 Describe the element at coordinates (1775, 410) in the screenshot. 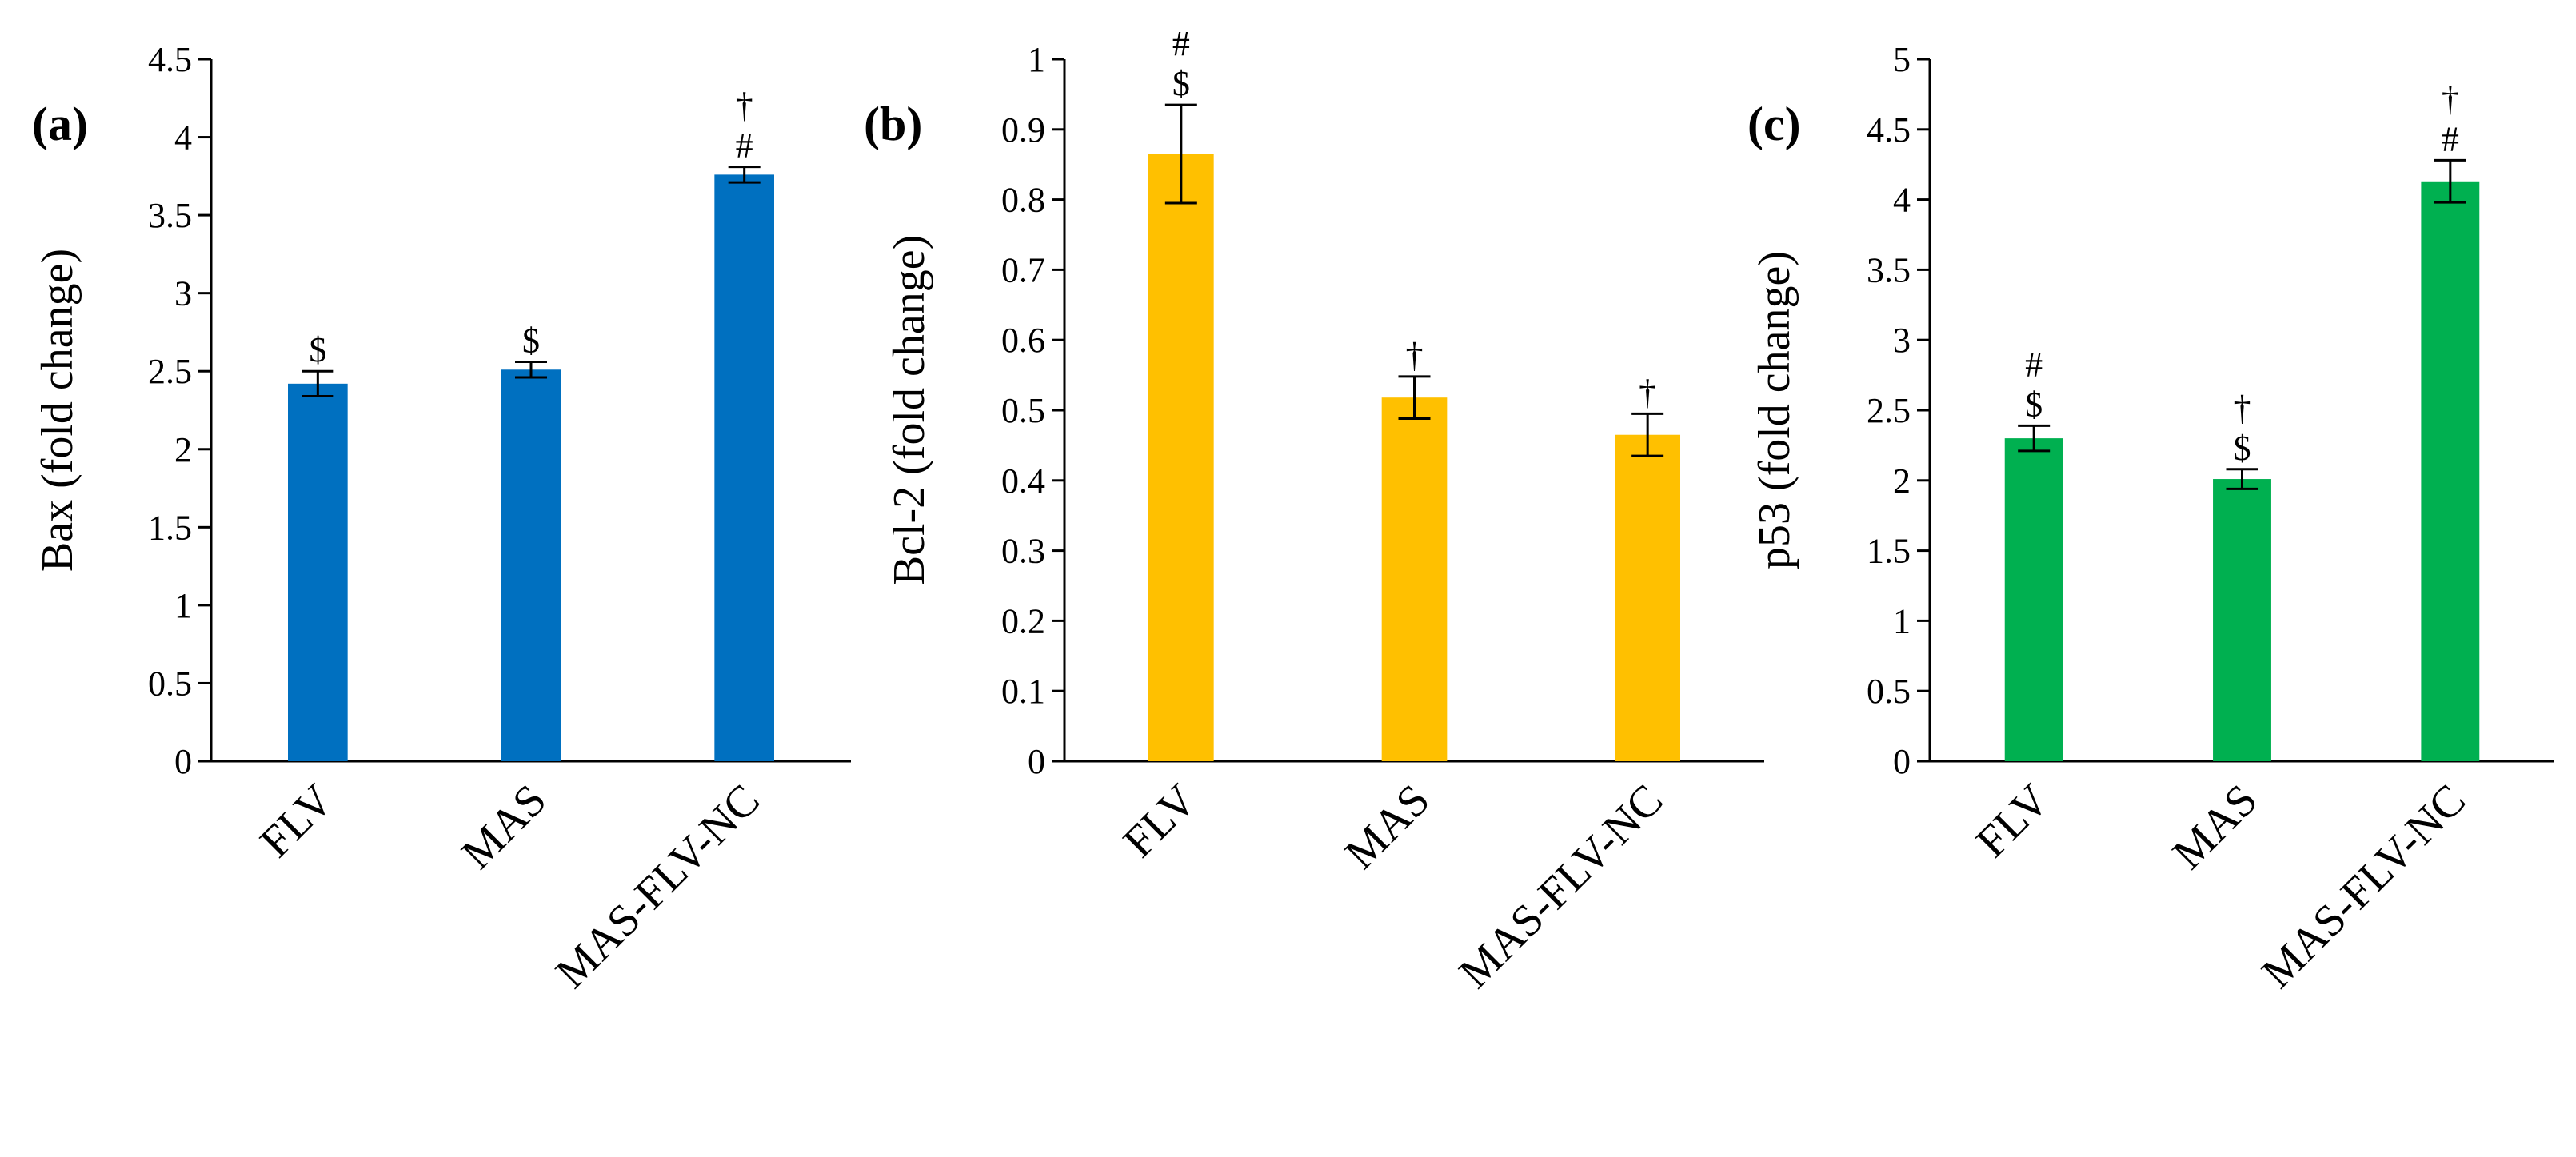

I see `y-axis-label: p53 (fold change)` at that location.